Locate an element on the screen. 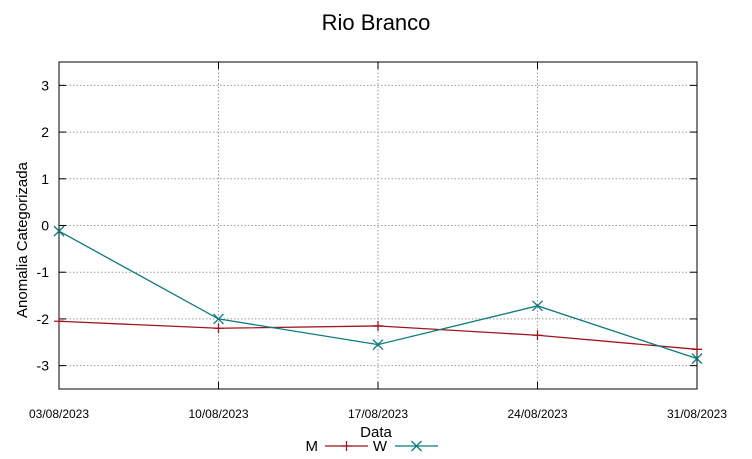 Image resolution: width=752 pixels, height=459 pixels. y-tick-label: 0 is located at coordinates (45, 226).